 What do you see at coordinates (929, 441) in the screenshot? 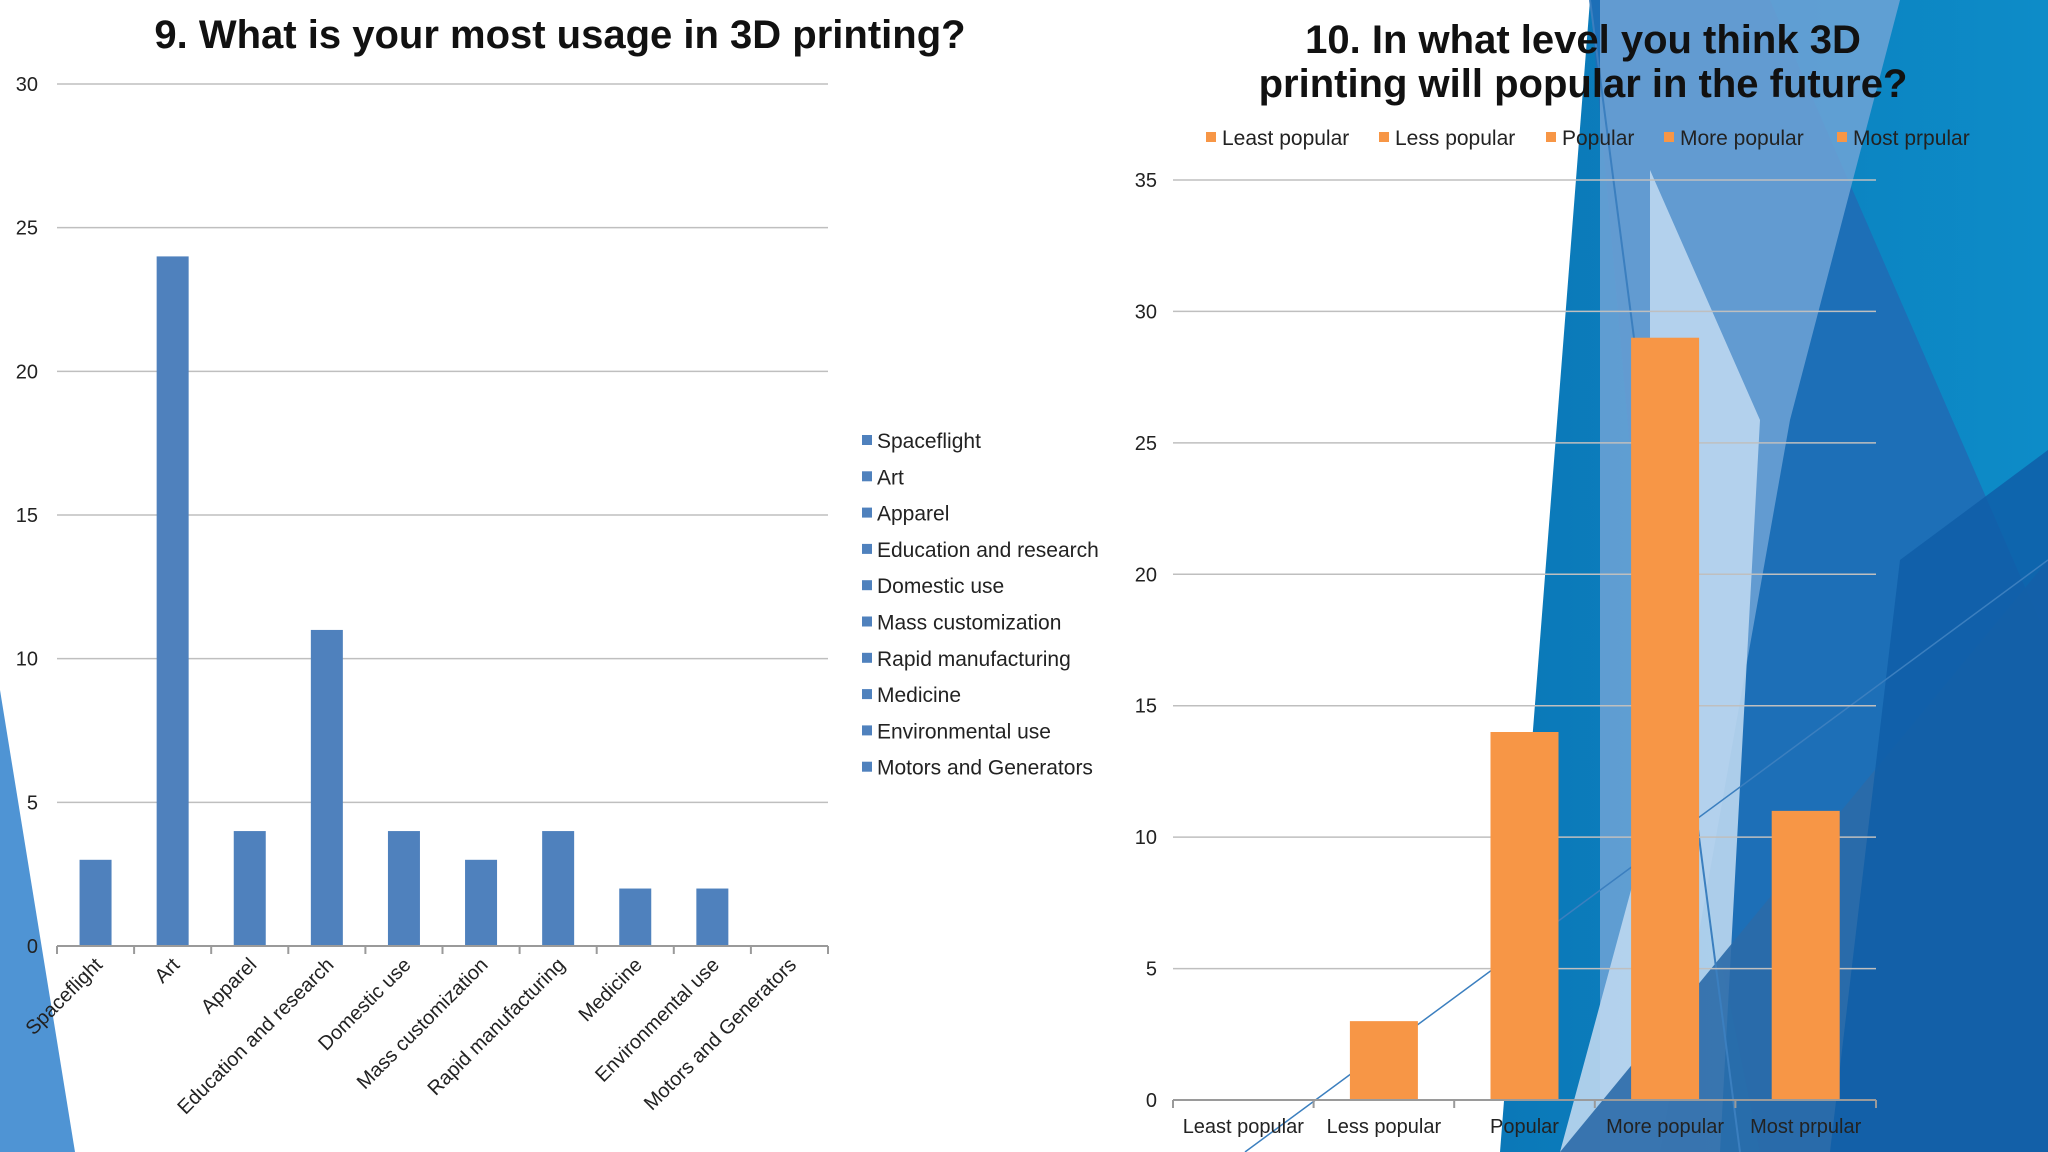
I see `legend-entry: Spaceflight` at bounding box center [929, 441].